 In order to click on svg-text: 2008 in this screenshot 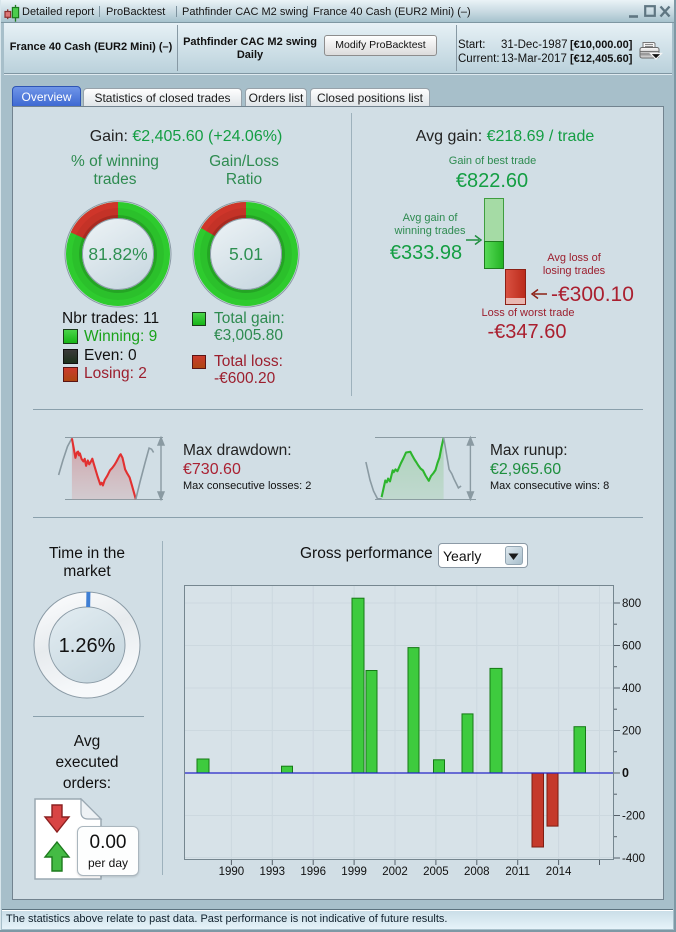, I will do `click(477, 872)`.